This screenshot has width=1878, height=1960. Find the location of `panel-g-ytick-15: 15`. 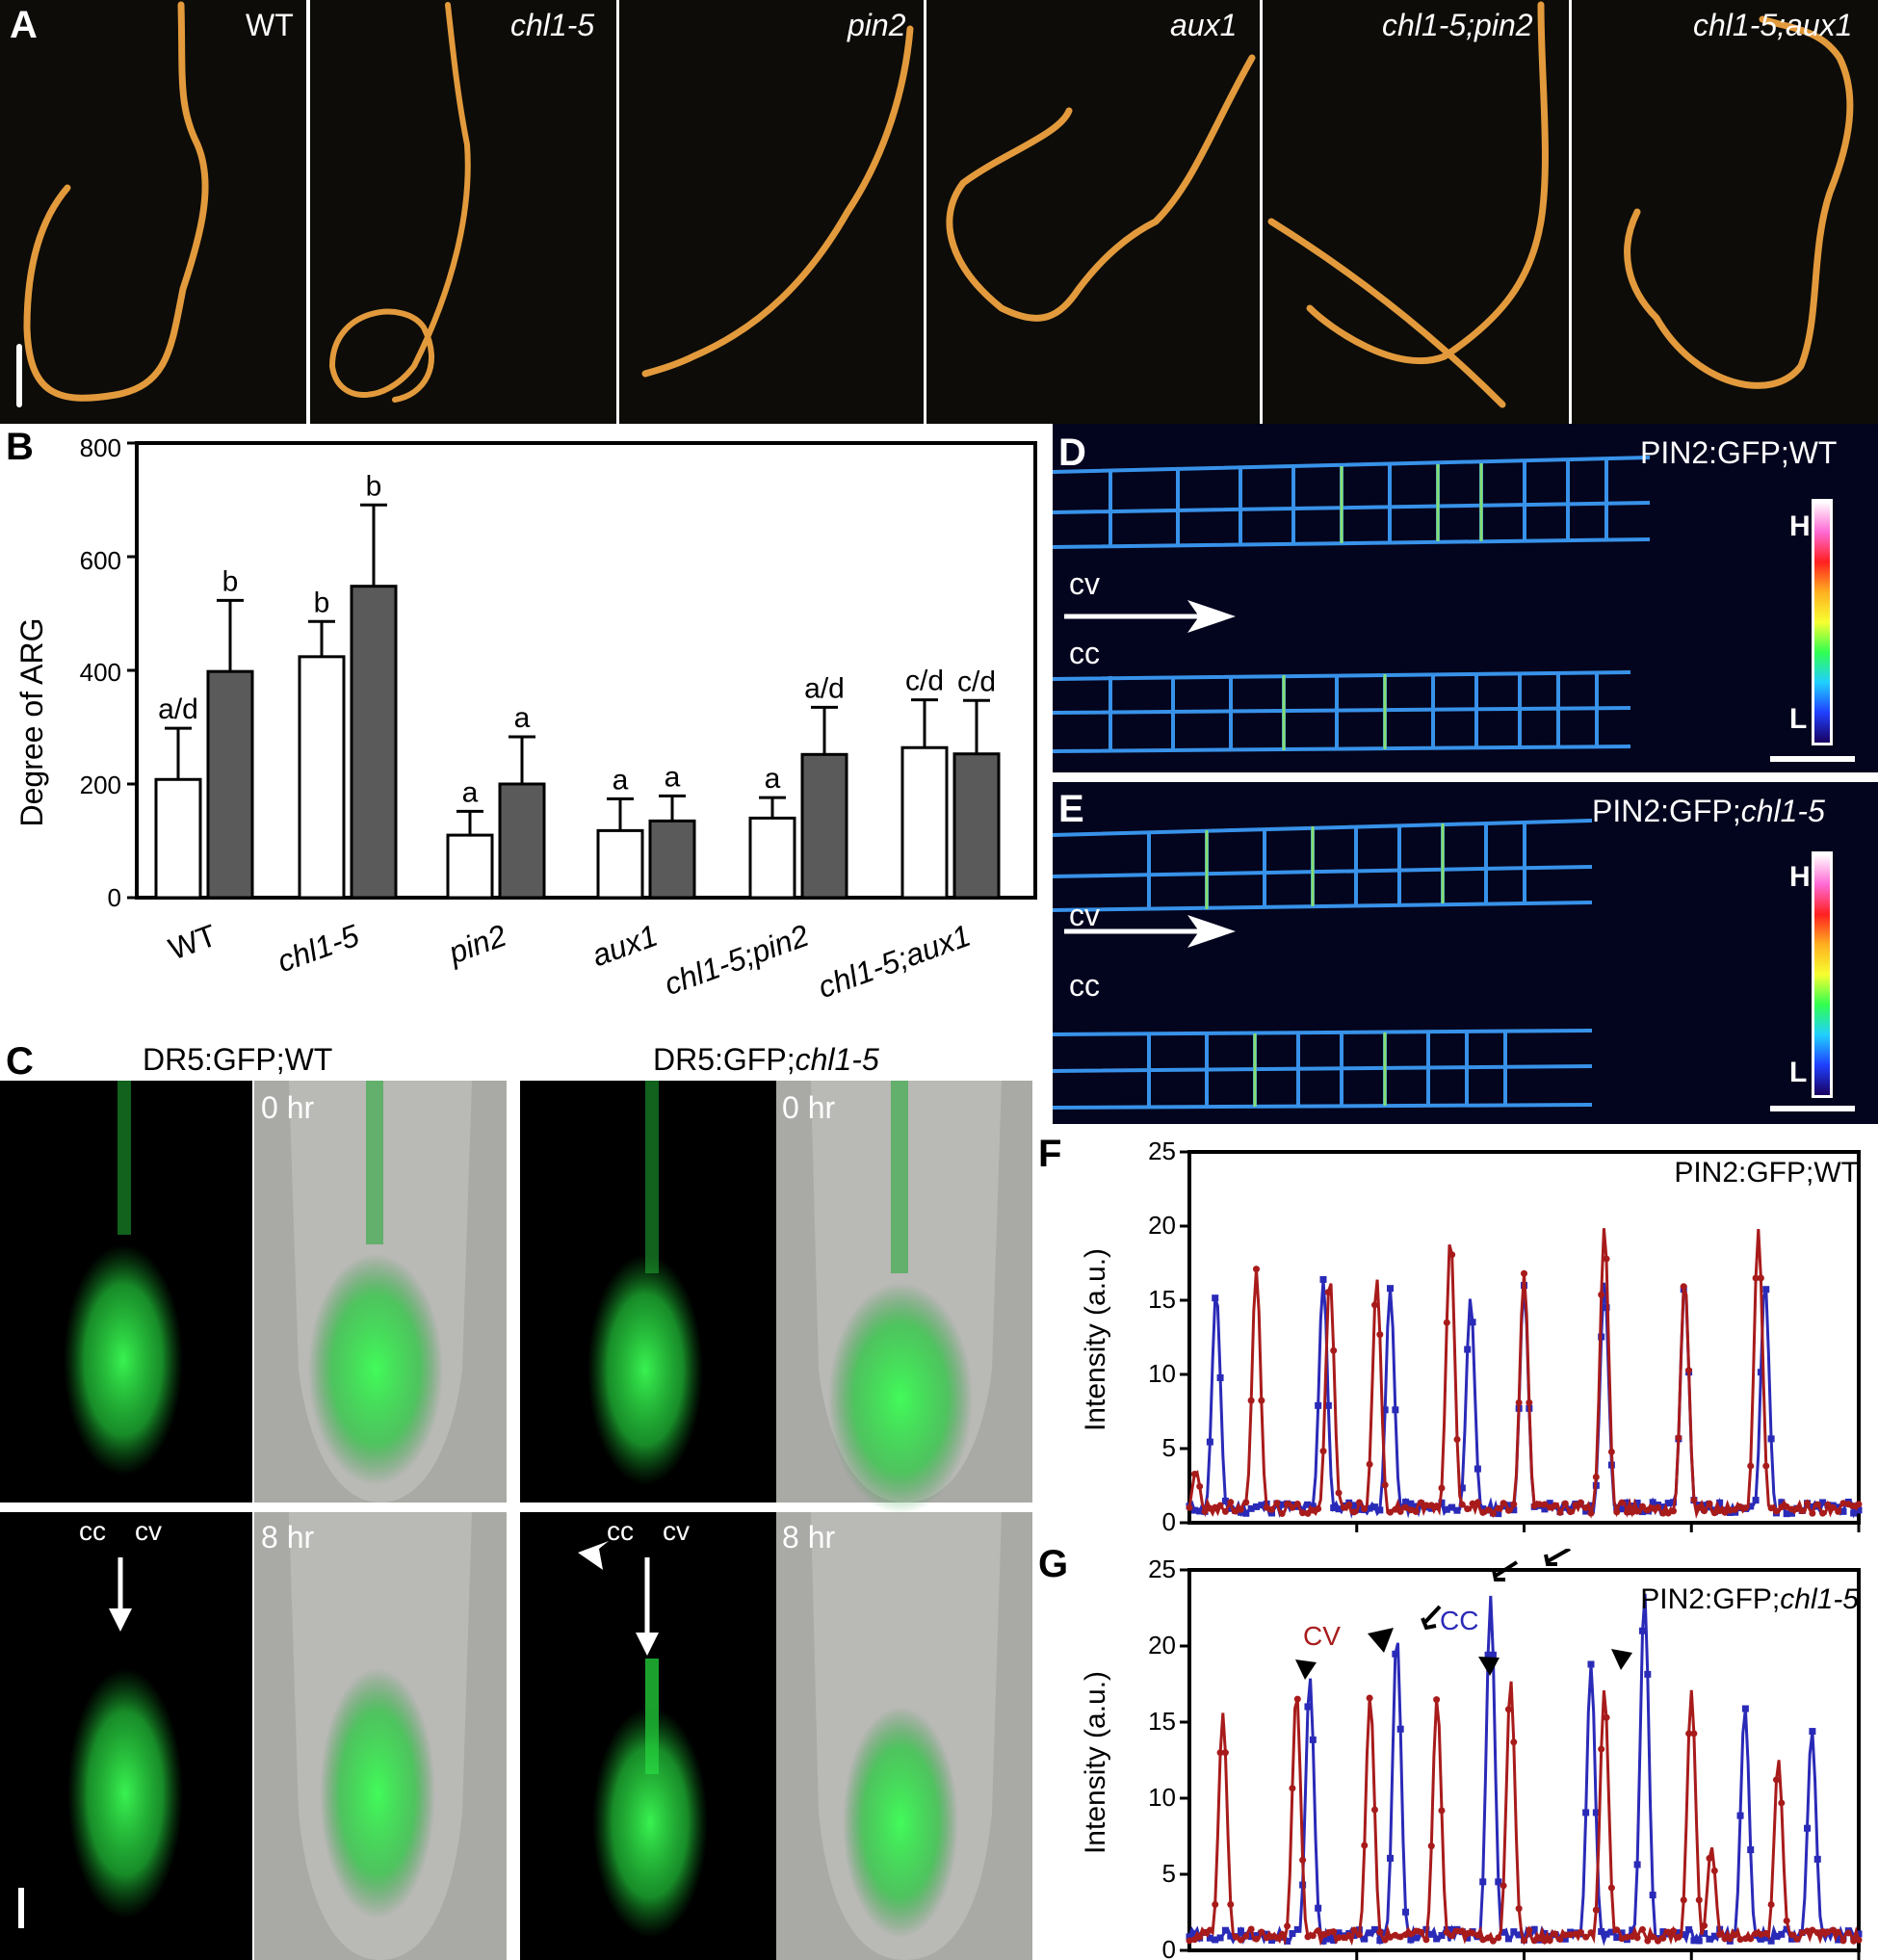

panel-g-ytick-15: 15 is located at coordinates (1162, 1721).